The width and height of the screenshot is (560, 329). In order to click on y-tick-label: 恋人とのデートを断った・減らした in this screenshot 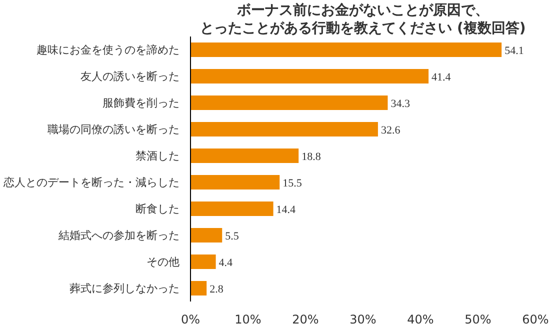, I will do `click(91, 182)`.